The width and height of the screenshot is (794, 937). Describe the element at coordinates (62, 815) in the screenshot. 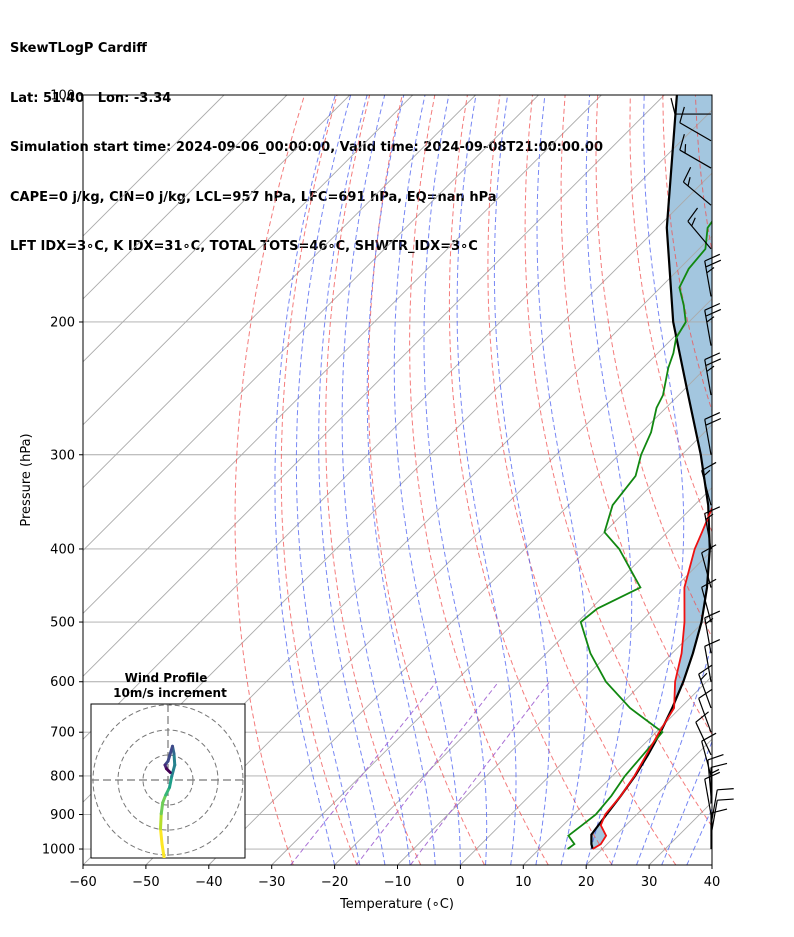

I see `y-tick-label: 900` at that location.